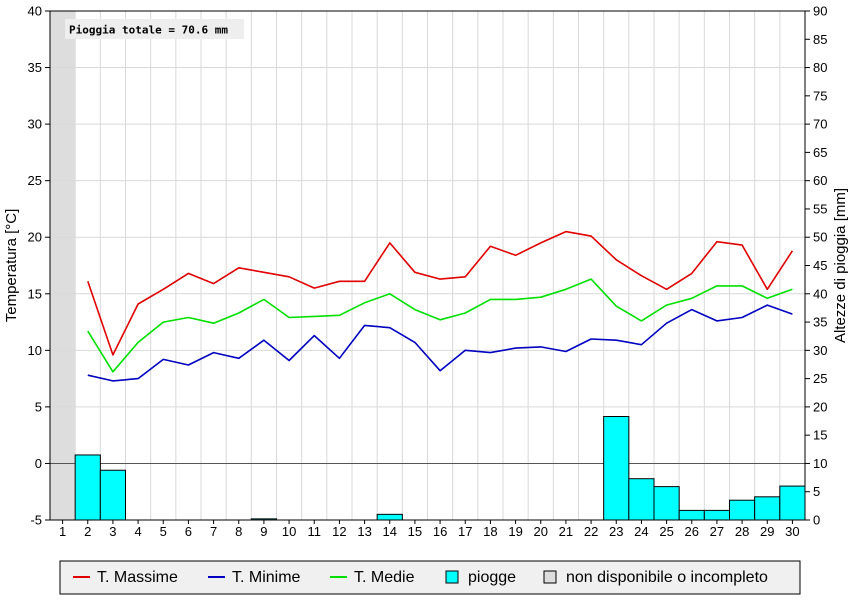 The width and height of the screenshot is (865, 605). What do you see at coordinates (820, 180) in the screenshot?
I see `y2-tick-label: 60` at bounding box center [820, 180].